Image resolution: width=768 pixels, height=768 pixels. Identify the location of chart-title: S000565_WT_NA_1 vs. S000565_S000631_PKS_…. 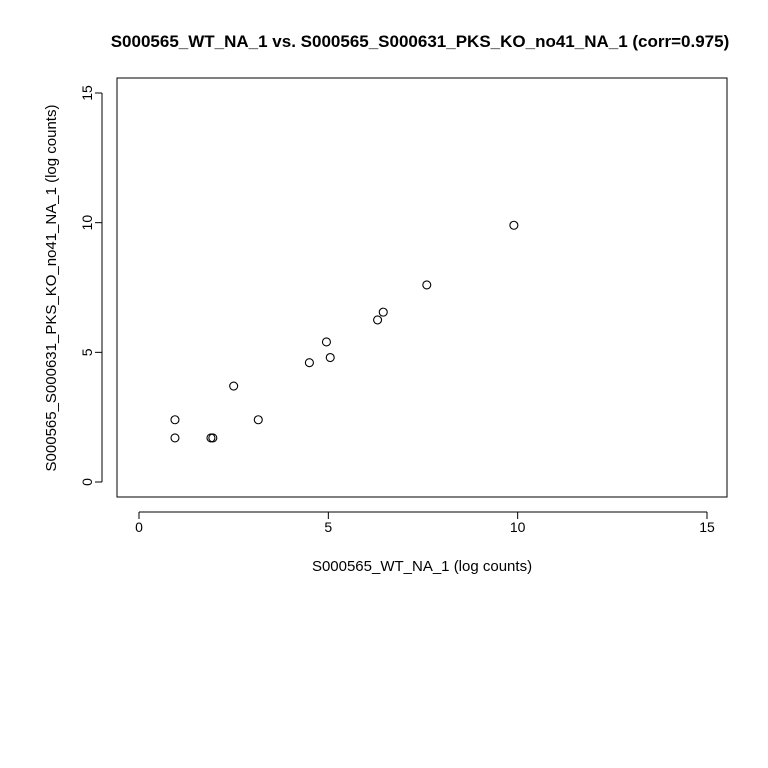
(420, 41).